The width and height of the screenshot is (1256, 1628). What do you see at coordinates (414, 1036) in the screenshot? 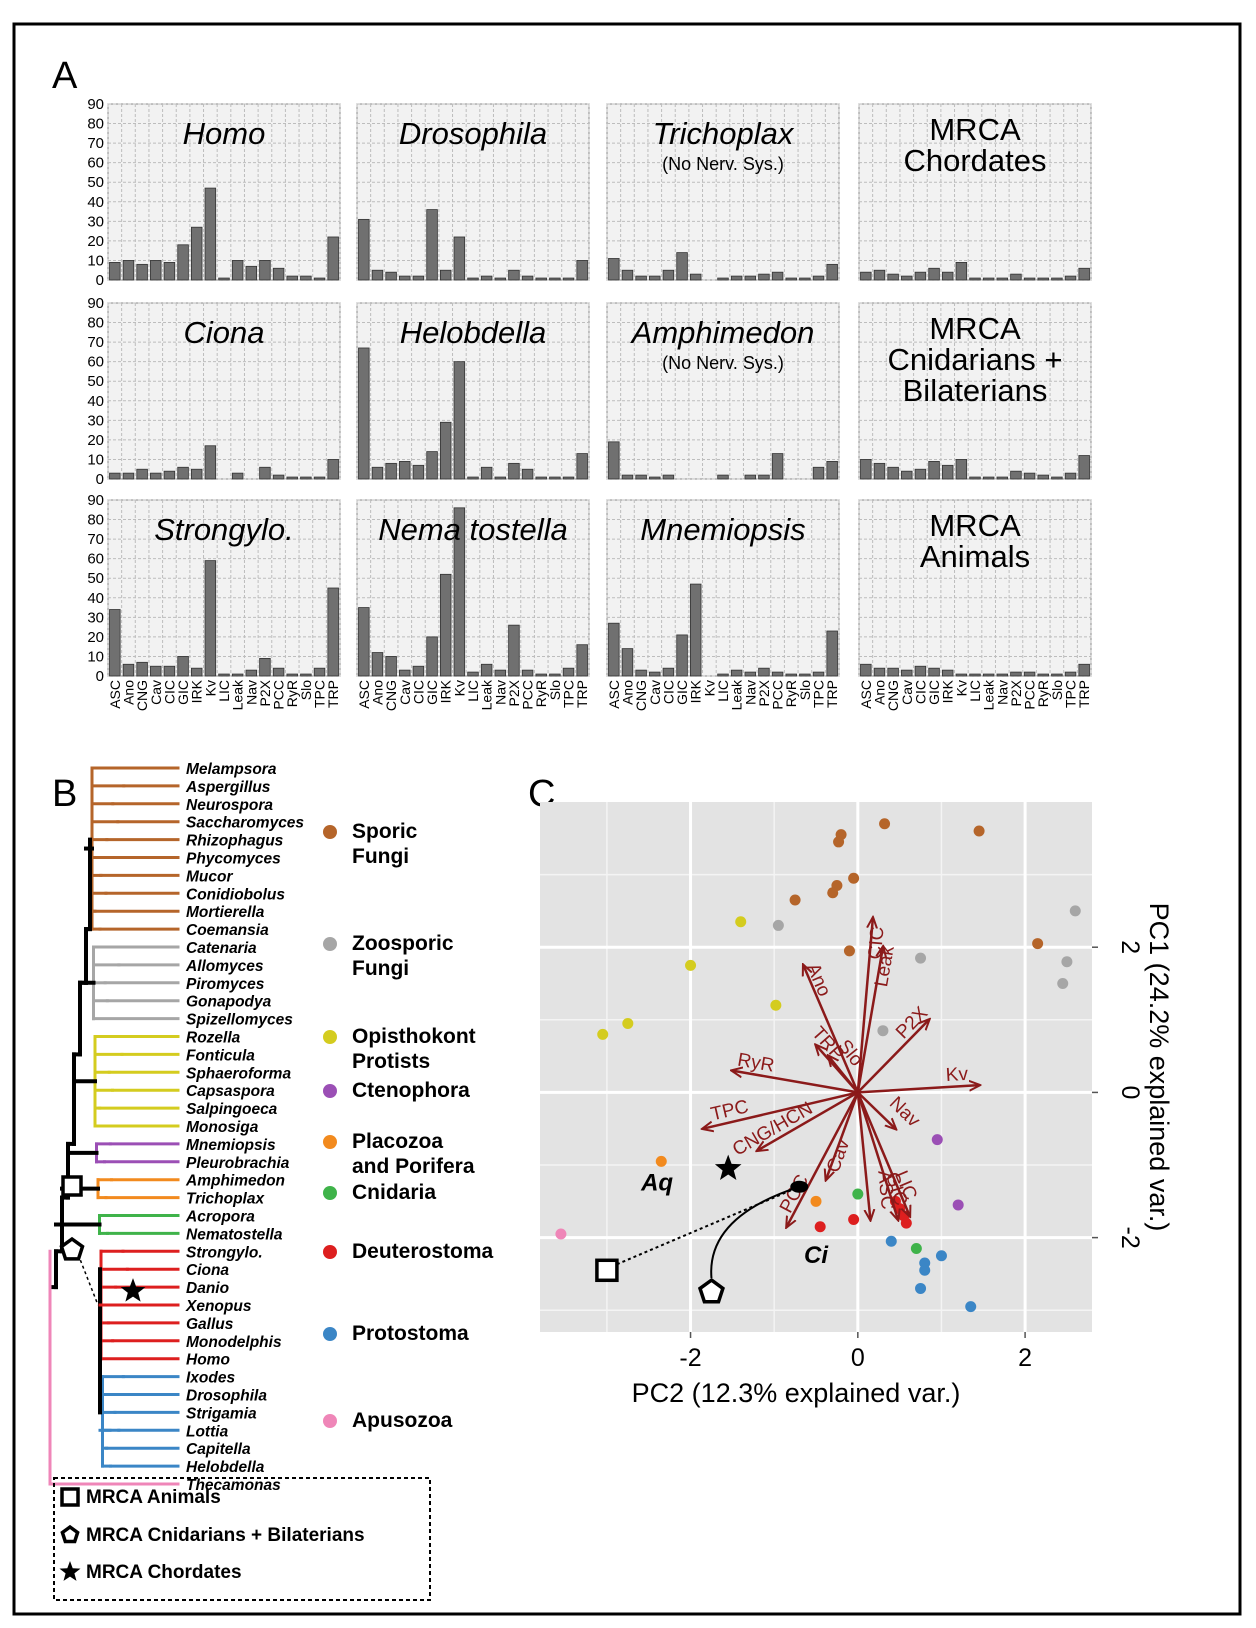
I see `group-label: Opisthokont` at bounding box center [414, 1036].